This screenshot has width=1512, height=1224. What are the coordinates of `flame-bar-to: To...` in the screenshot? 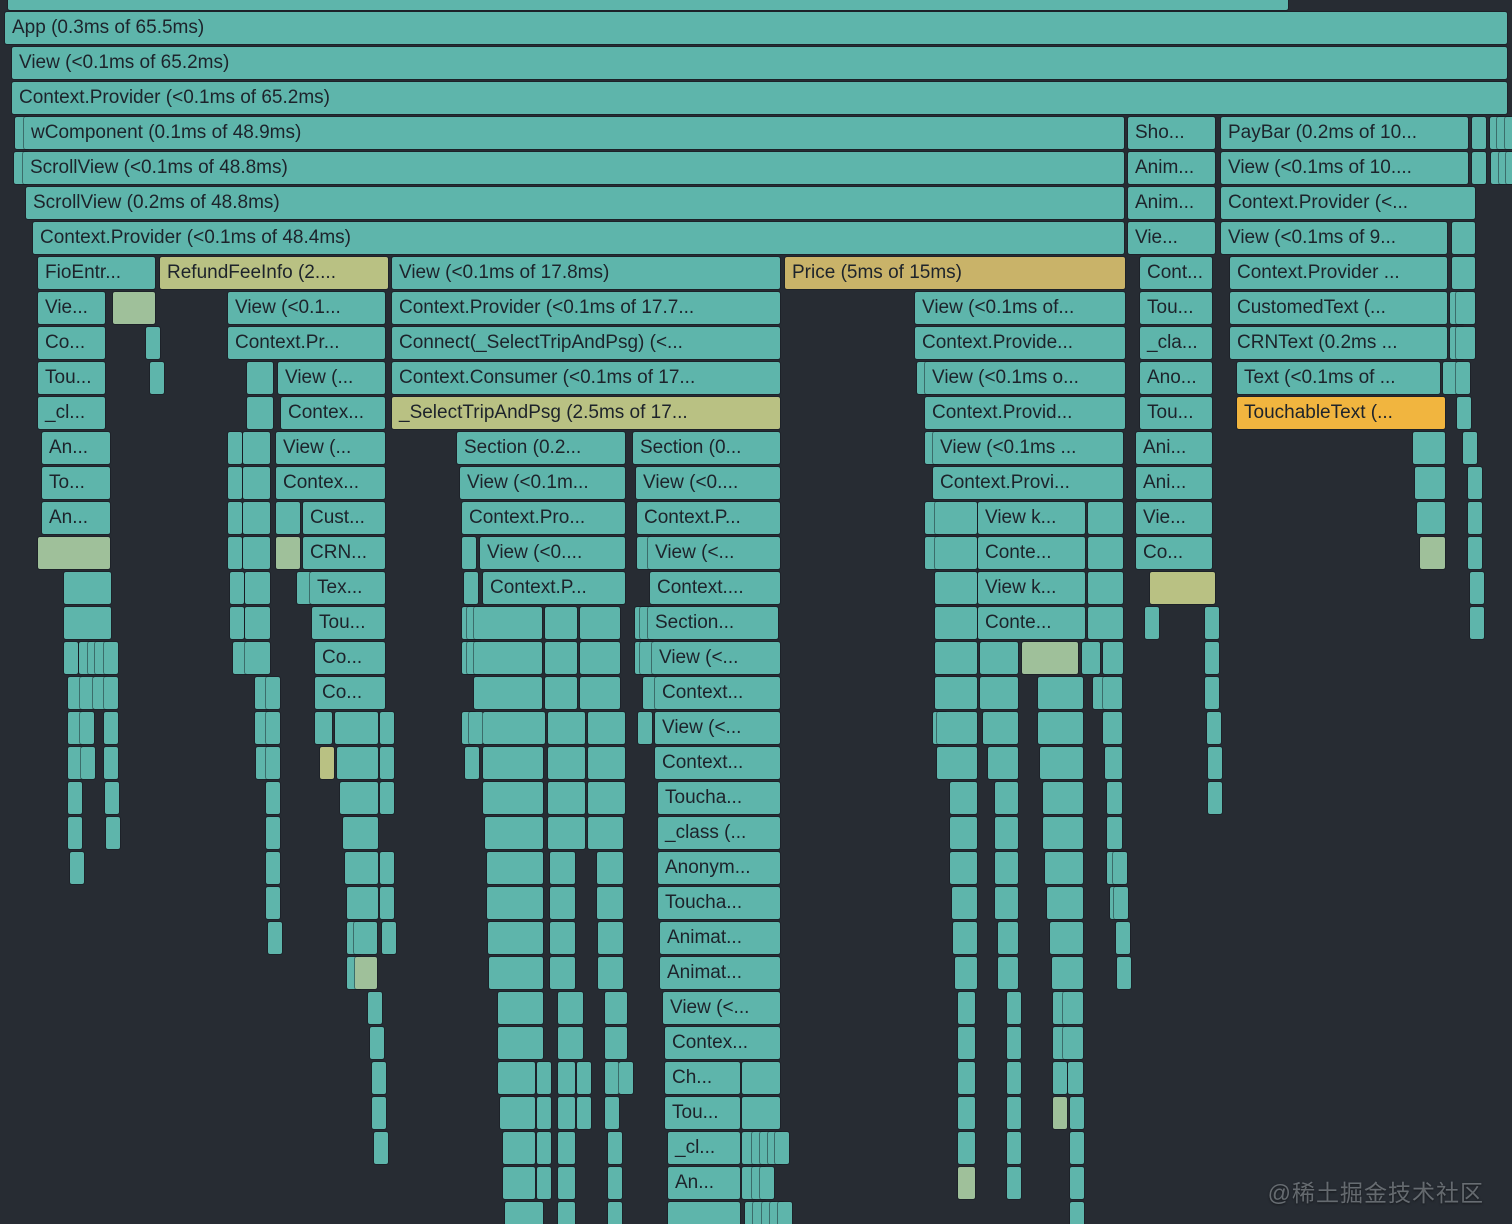 It's located at (76, 483).